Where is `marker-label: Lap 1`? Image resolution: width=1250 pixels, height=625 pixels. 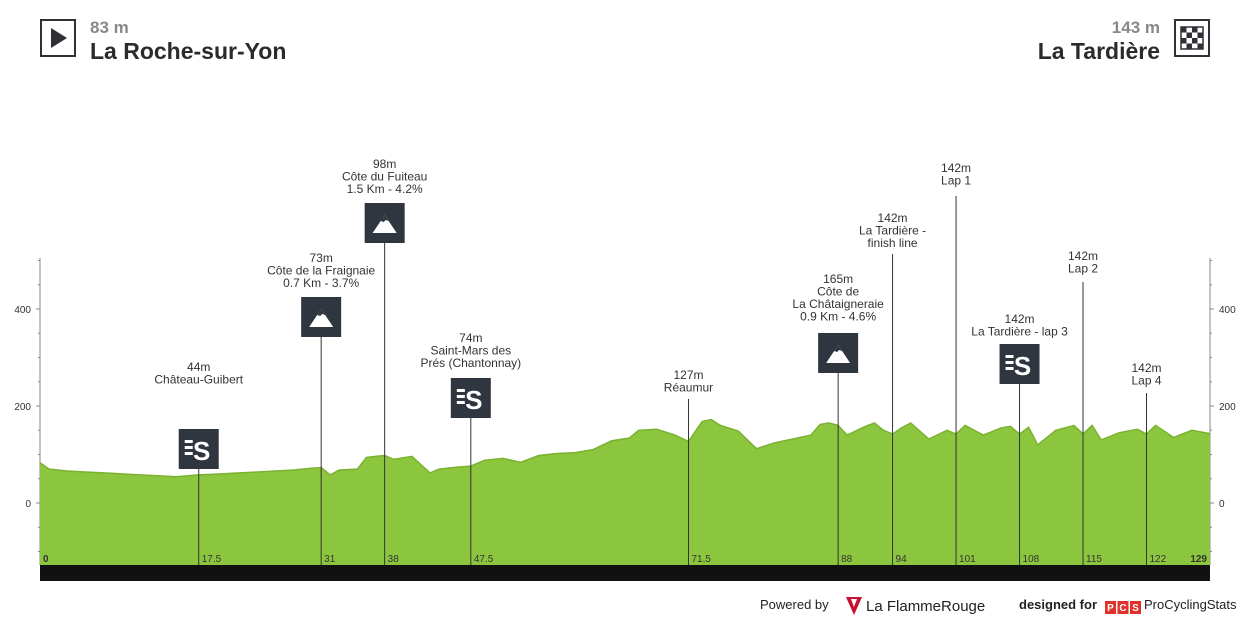
marker-label: Lap 1 is located at coordinates (956, 181).